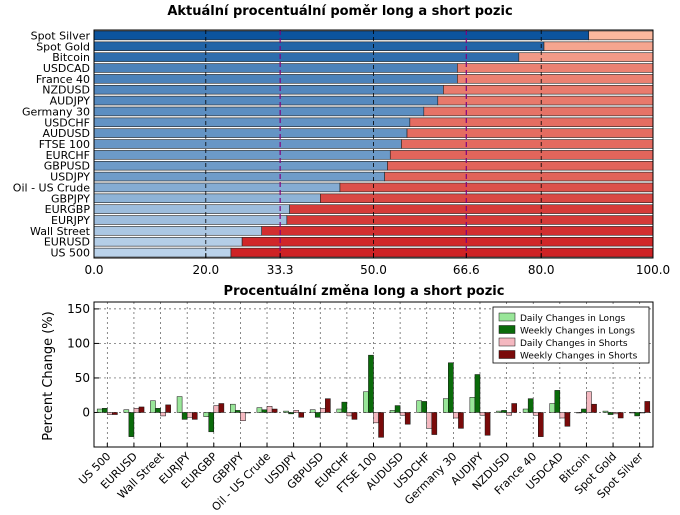 This screenshot has width=680, height=515. I want to click on legend-label-1: Weekly Changes in Longs, so click(577, 332).